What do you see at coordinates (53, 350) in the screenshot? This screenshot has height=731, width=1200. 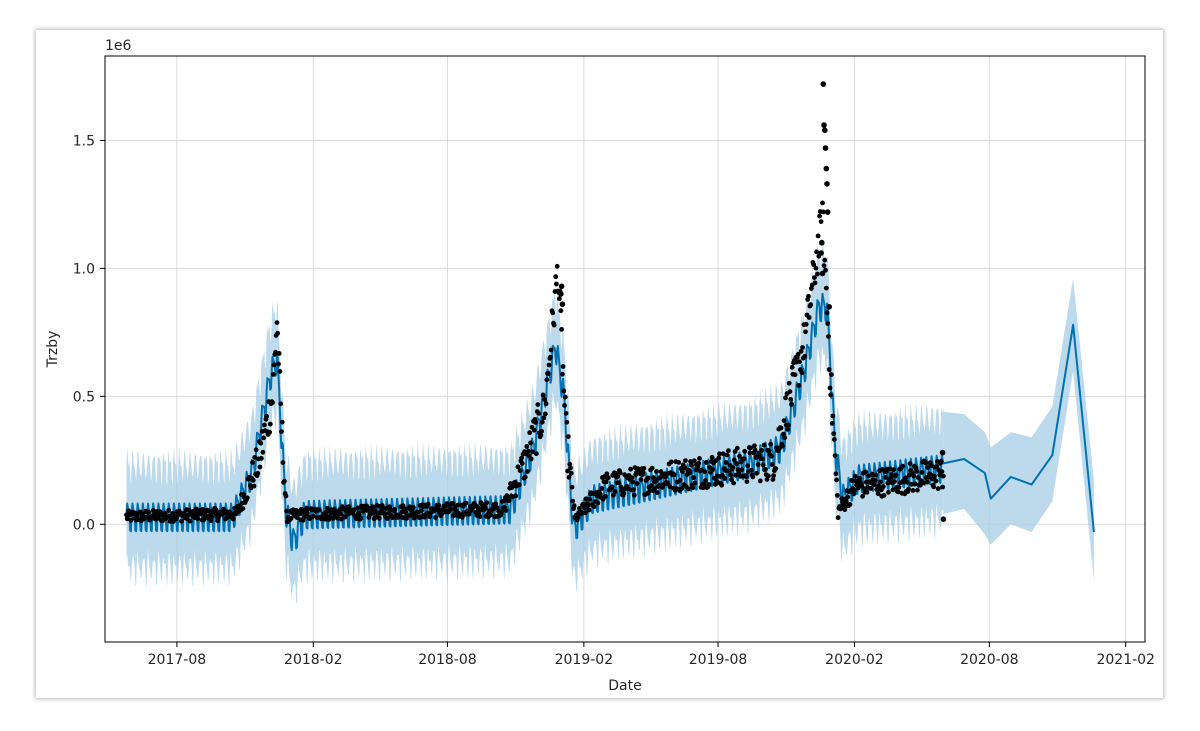 I see `y-axis-label: Trzby` at bounding box center [53, 350].